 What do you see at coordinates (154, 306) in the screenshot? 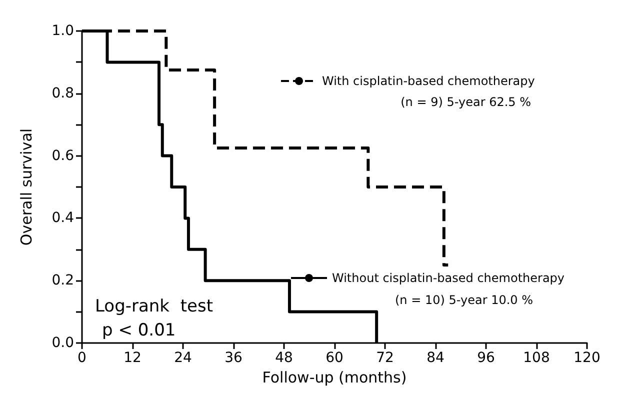
I see `annotation: Log-rank test` at bounding box center [154, 306].